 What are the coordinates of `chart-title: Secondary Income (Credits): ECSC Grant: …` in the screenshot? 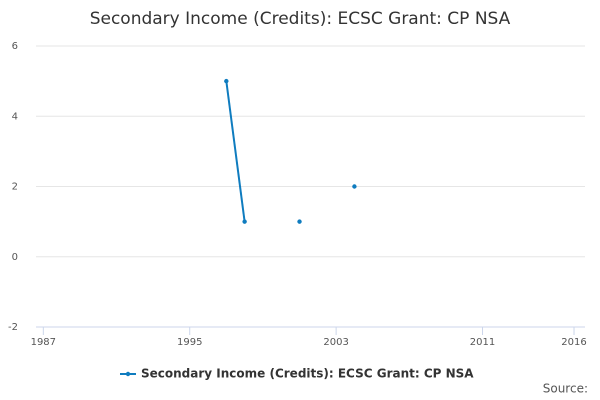 It's located at (300, 19).